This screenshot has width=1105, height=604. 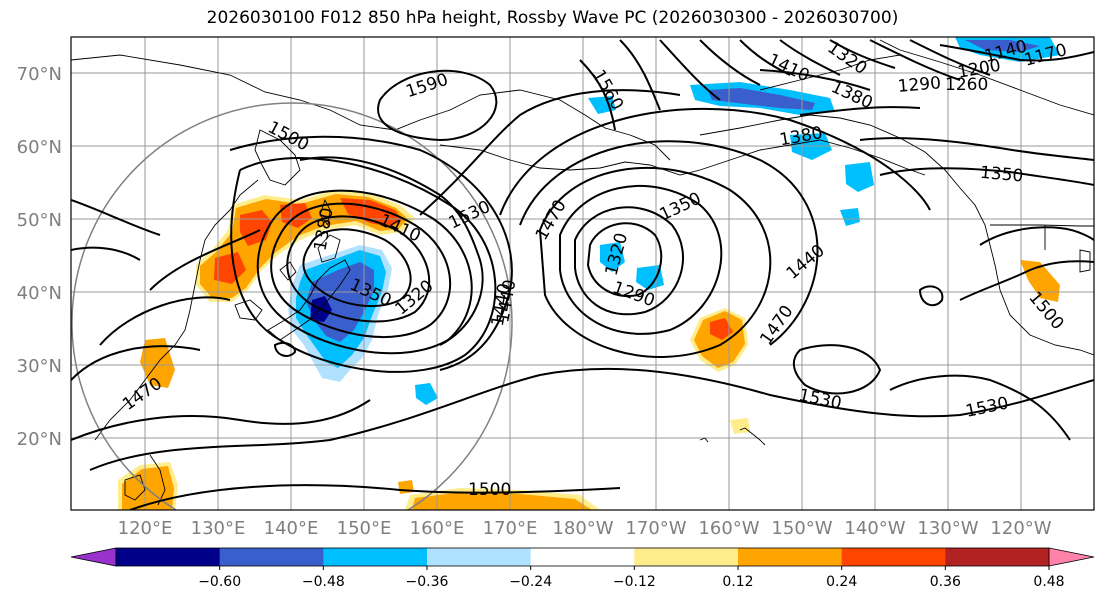 I want to click on lat-label: 30°N, so click(x=39, y=366).